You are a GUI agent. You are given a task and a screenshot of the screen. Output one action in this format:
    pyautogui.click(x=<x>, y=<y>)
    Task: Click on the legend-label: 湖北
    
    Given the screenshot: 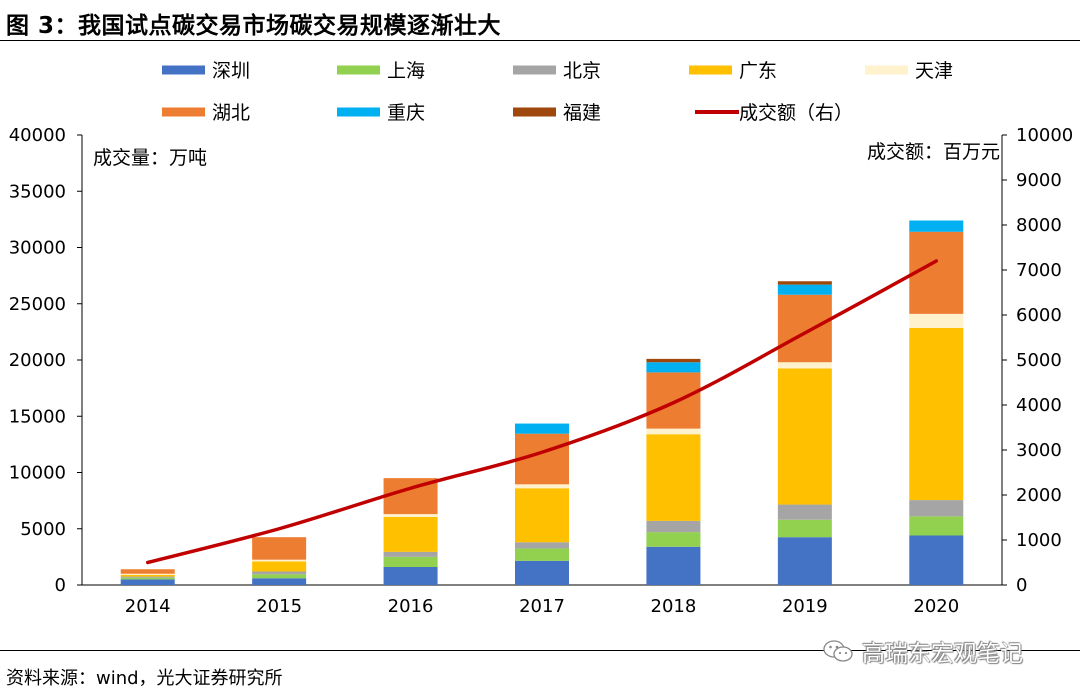 What is the action you would take?
    pyautogui.click(x=231, y=113)
    